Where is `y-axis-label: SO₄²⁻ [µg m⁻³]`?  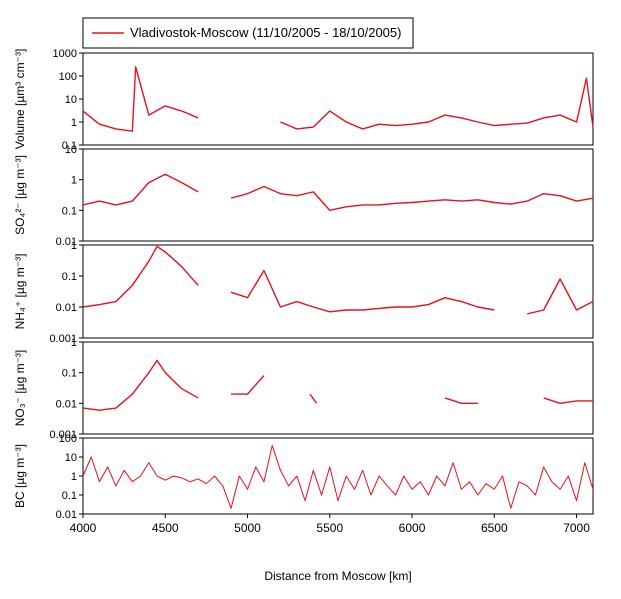
y-axis-label: SO₄²⁻ [µg m⁻³] is located at coordinates (20, 195).